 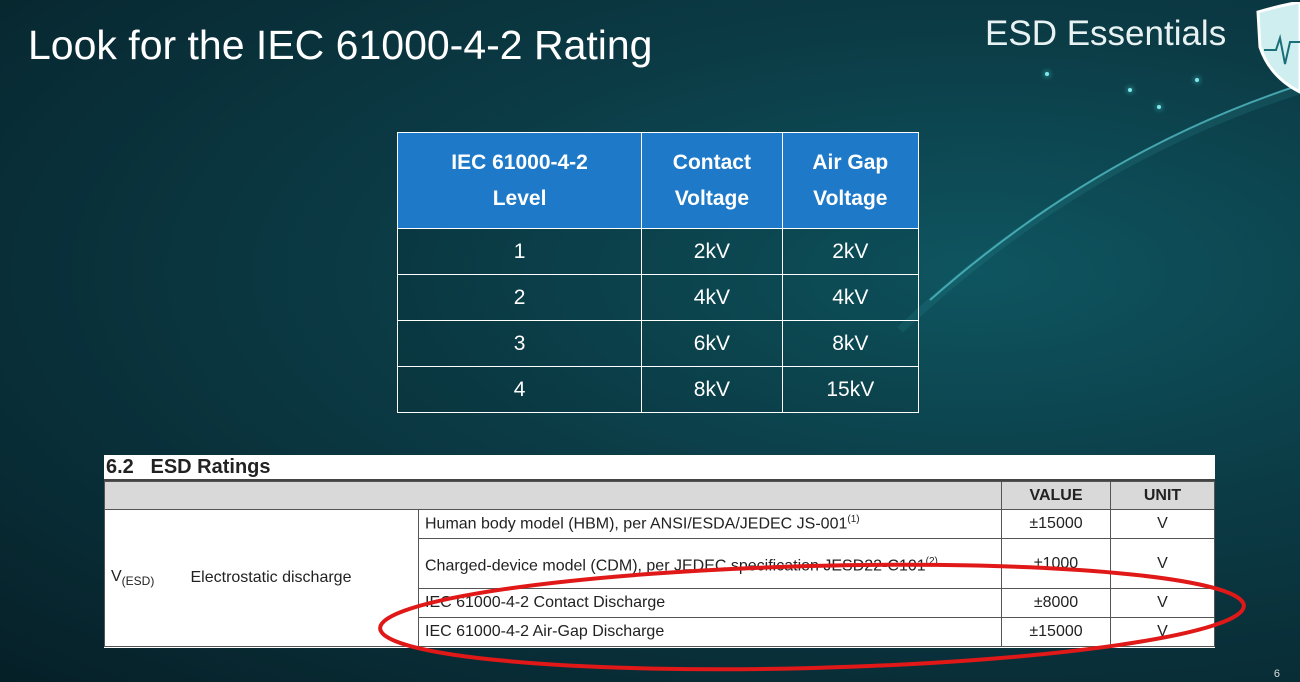 I want to click on header-unit: UNIT, so click(x=1162, y=495).